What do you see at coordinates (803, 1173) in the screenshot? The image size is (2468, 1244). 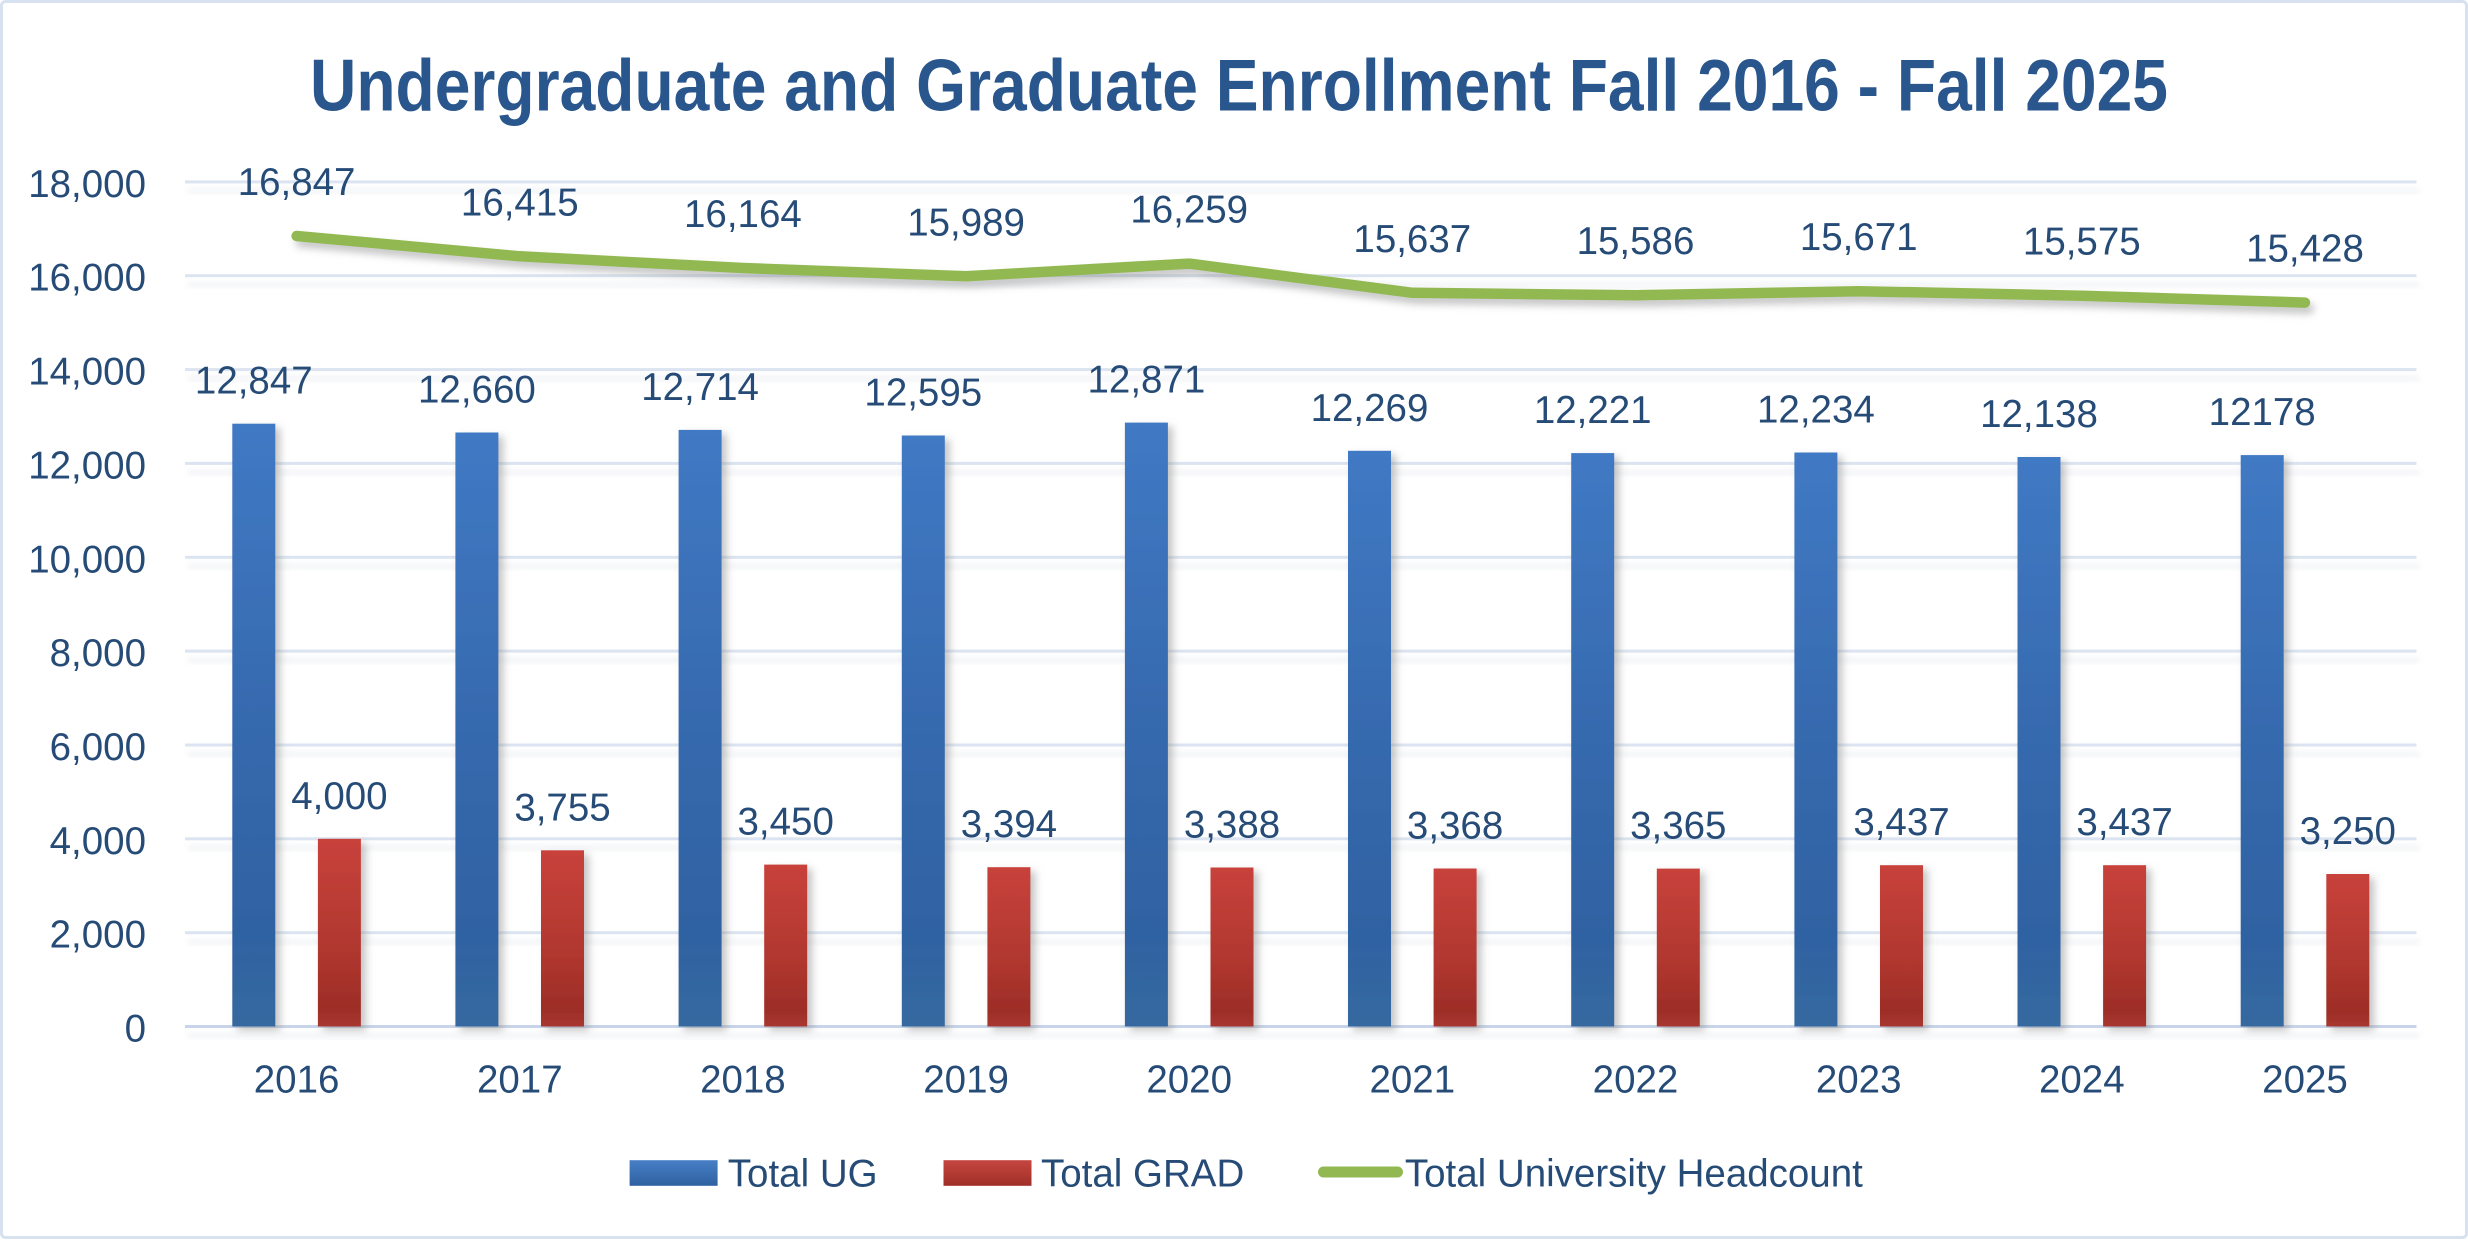 I see `svg-text: Total UG` at bounding box center [803, 1173].